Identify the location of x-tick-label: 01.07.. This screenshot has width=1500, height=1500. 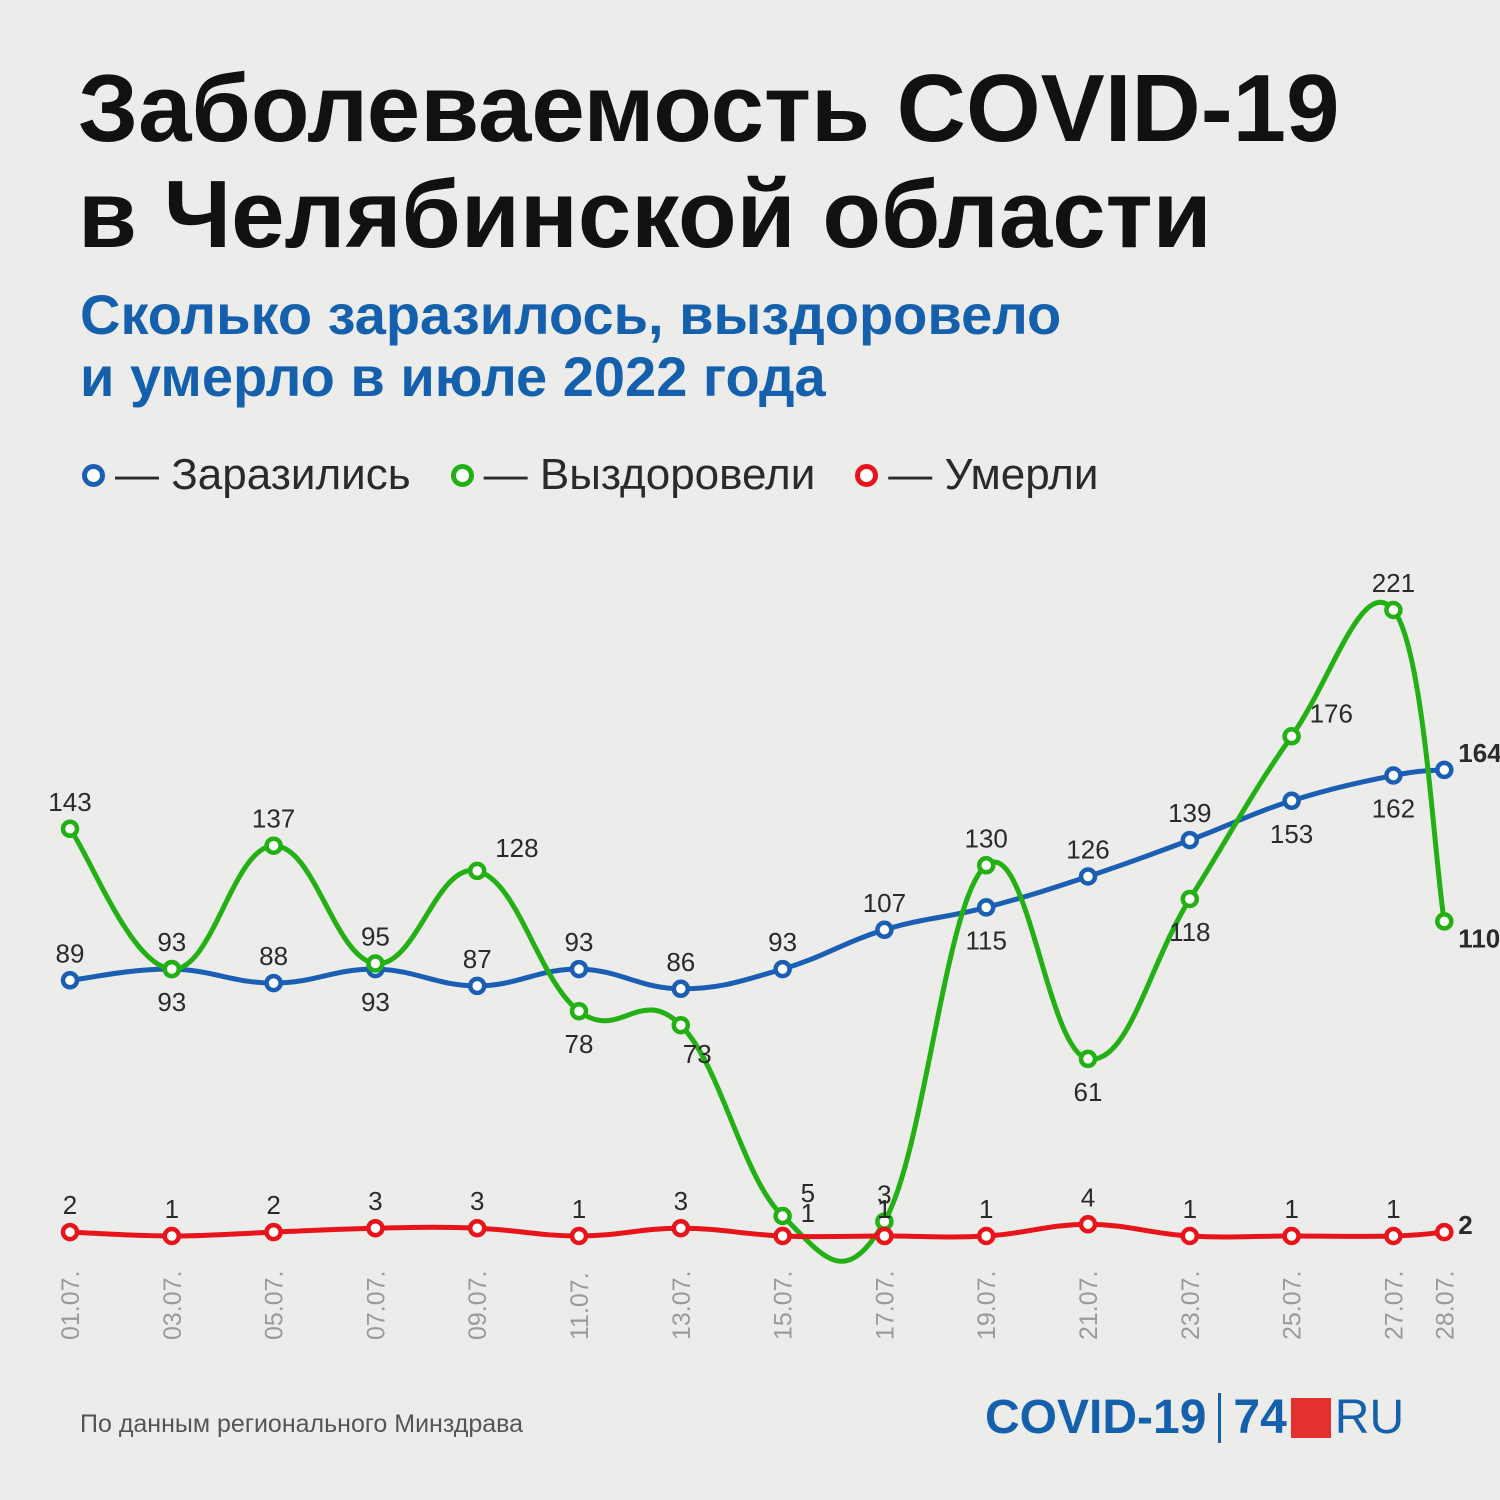
(71, 1305).